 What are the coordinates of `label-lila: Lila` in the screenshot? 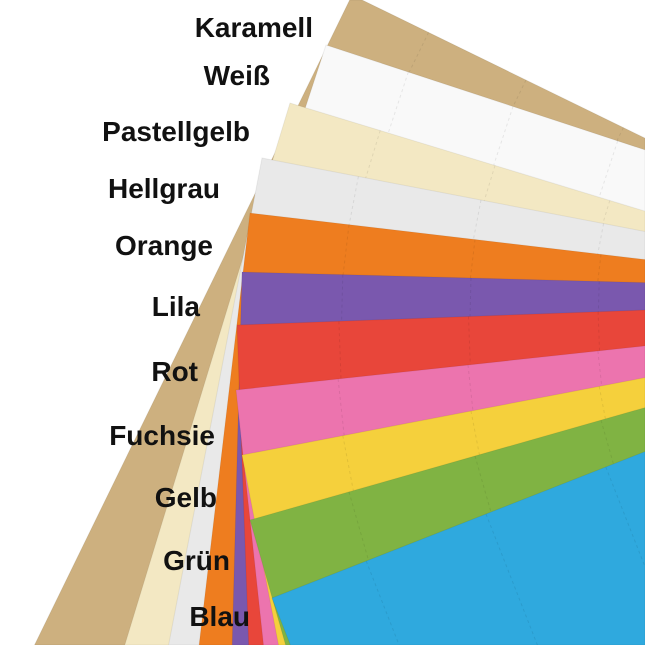 It's located at (175, 306).